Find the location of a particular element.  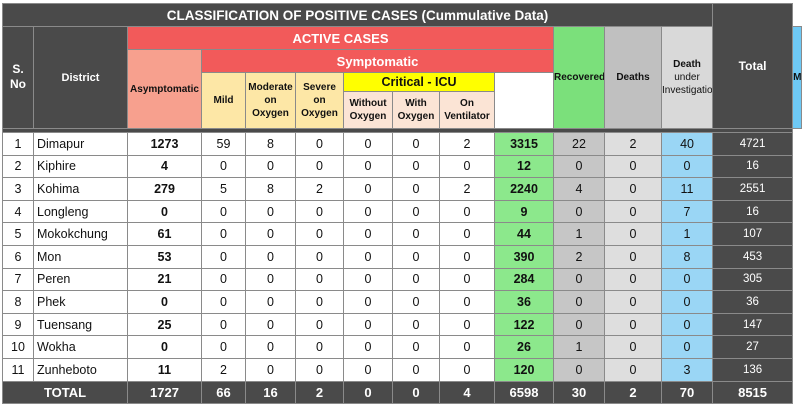

table-row: 3 Kohima 279 5 8 2 0 0 2 2240 4 0 11 2551 is located at coordinates (402, 189).